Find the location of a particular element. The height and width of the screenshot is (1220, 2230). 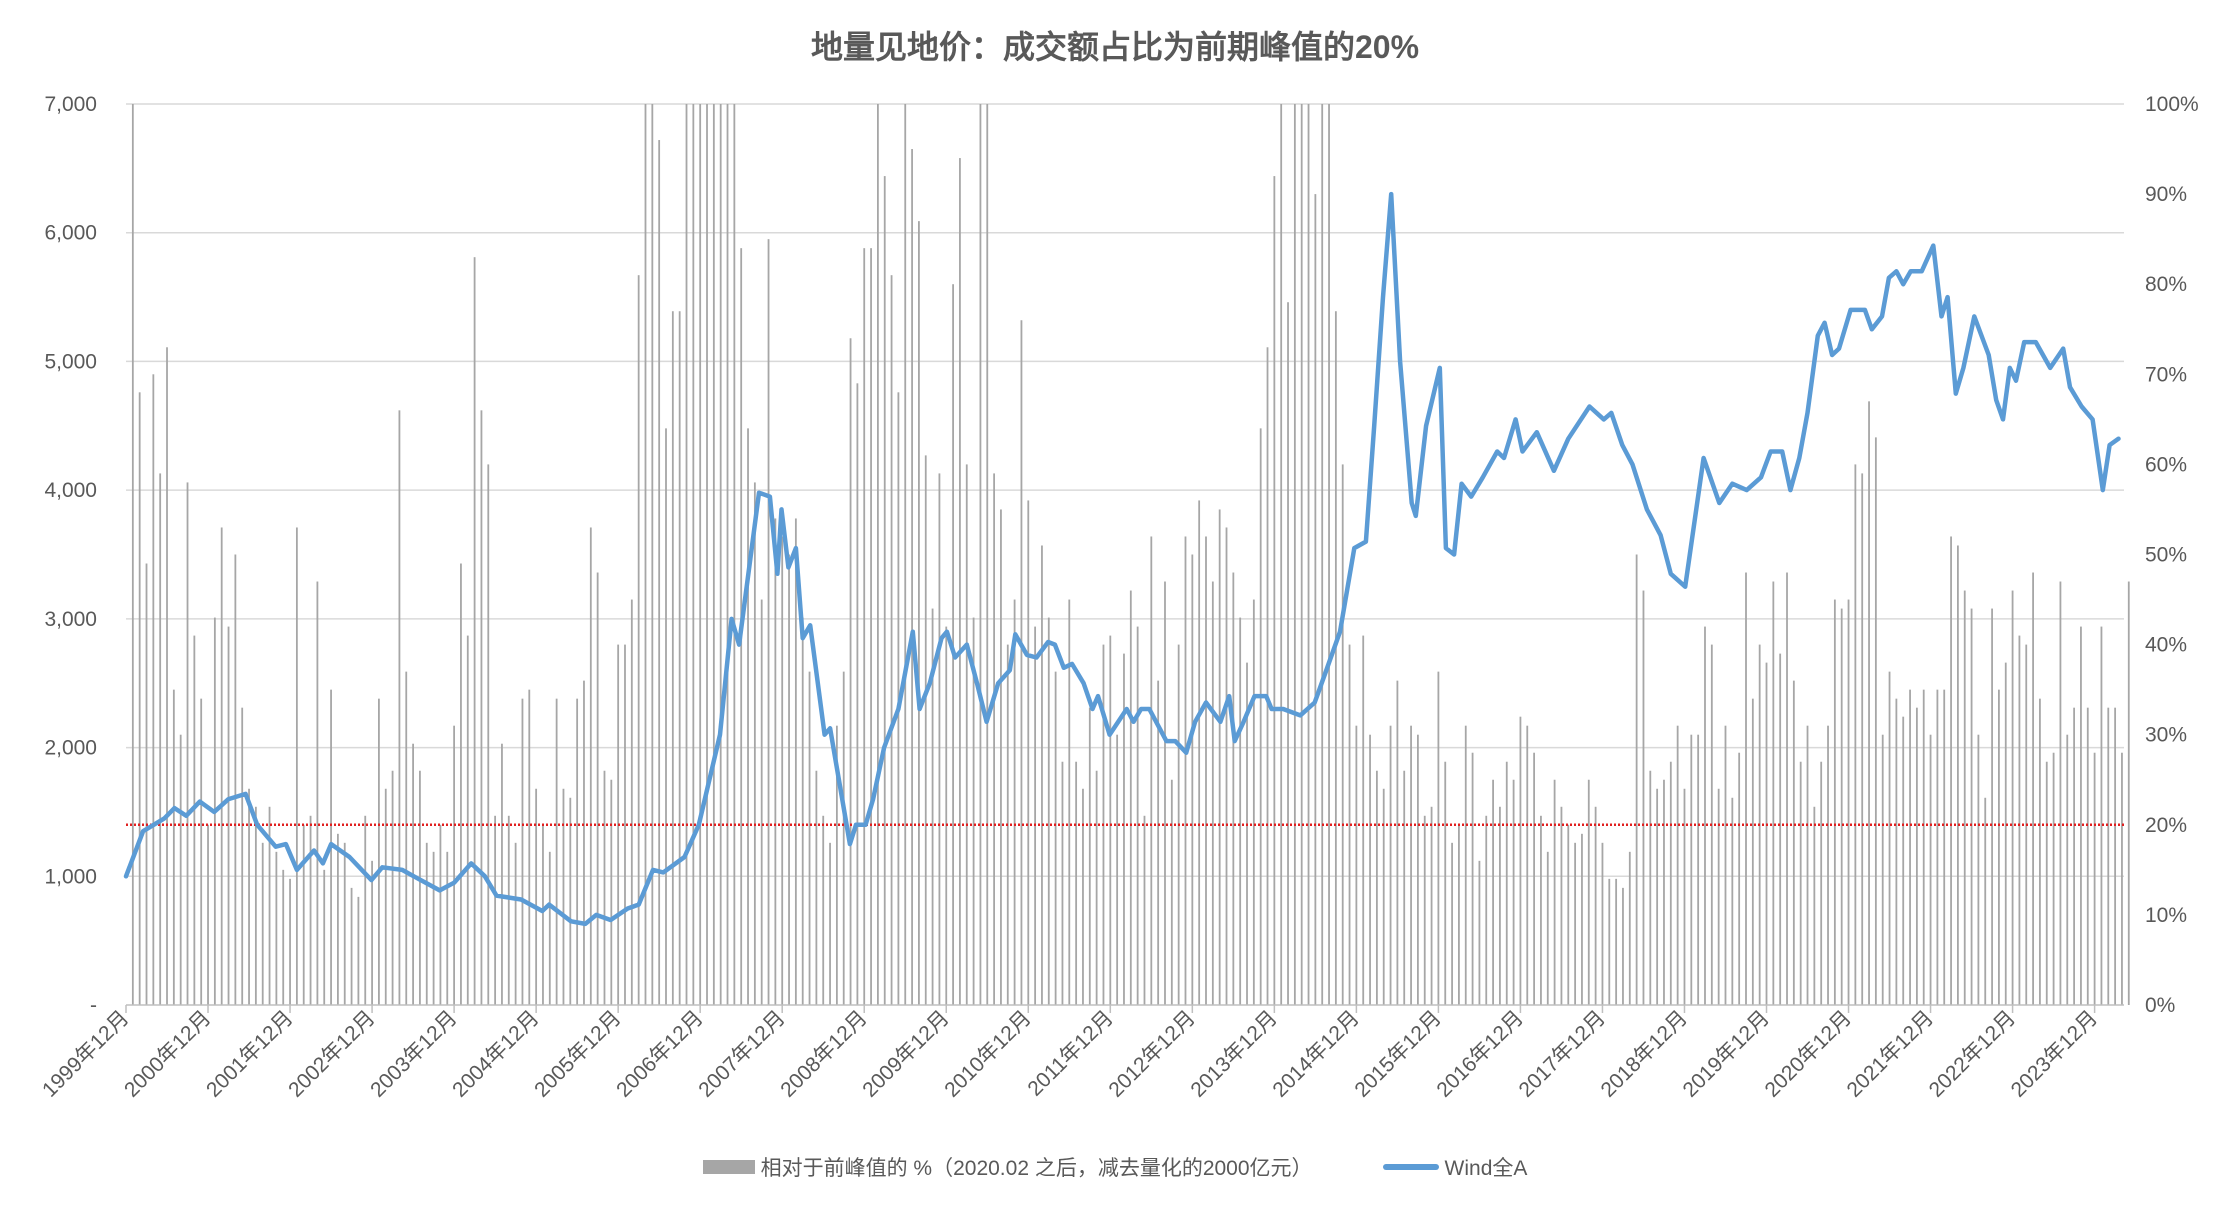

chart-title: 地量见地价：成交额占比为前期峰值的20% is located at coordinates (1115, 47).